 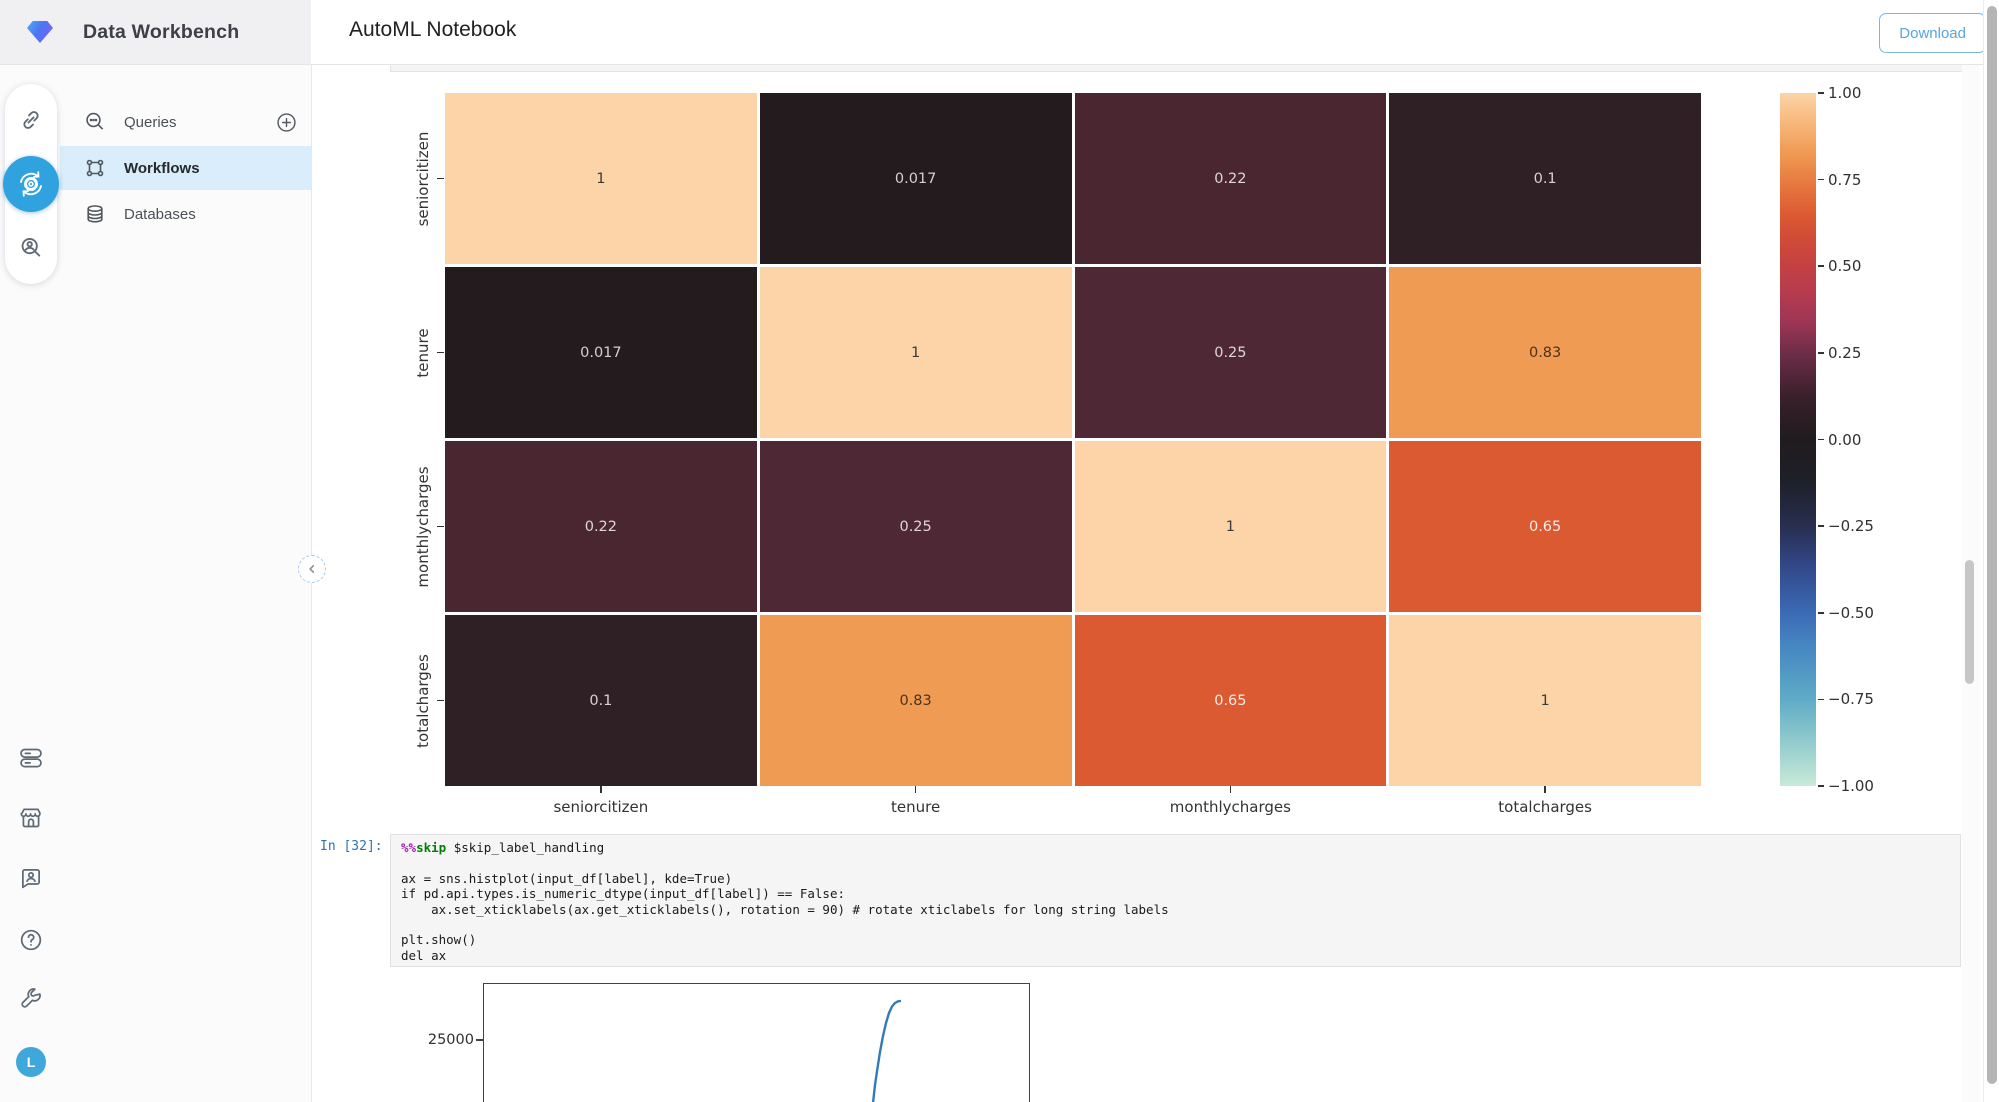 I want to click on kde-plot-output, so click(x=756, y=1042).